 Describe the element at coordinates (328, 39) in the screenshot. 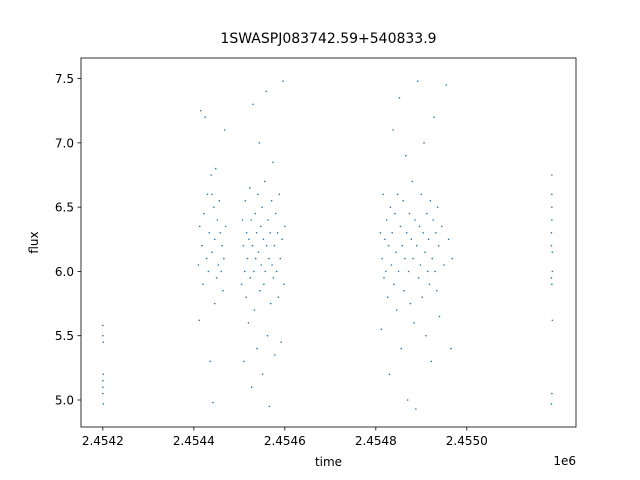

I see `chart-title: 1SWASPJ083742.59+540833.9` at that location.